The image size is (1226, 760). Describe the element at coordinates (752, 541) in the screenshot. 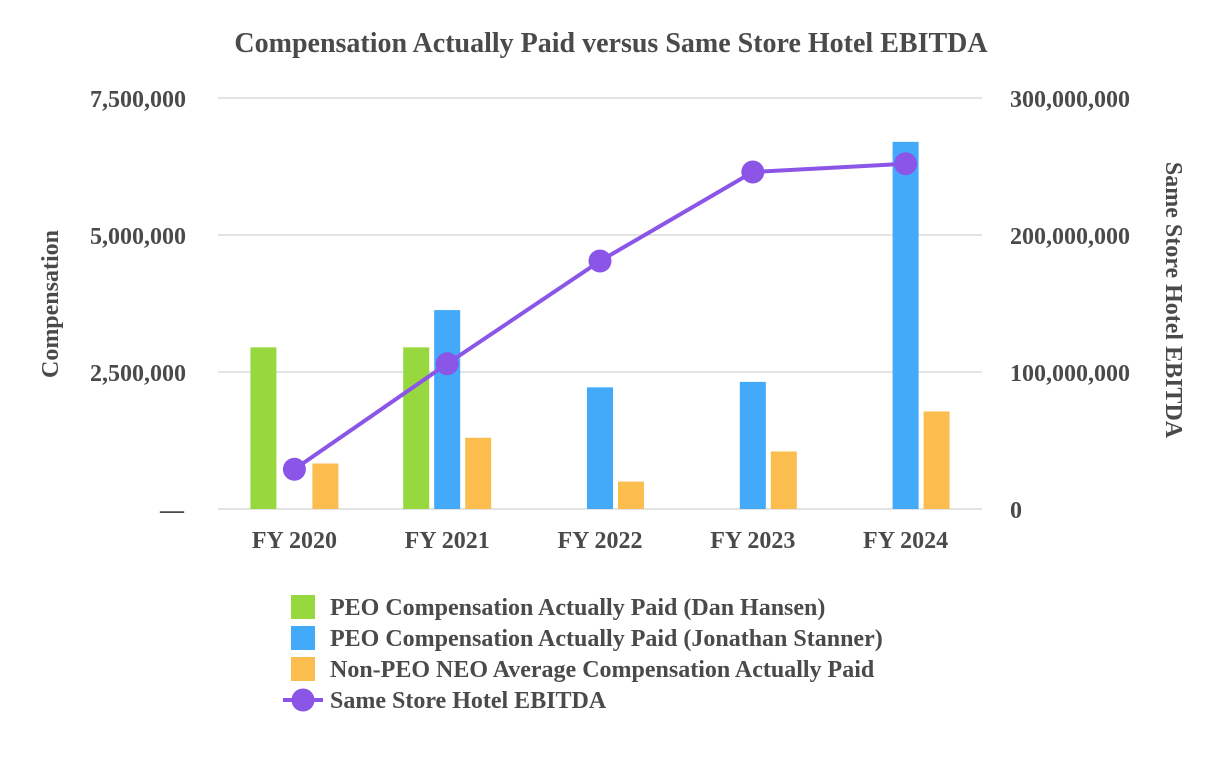

I see `x-tick-label: FY 2023` at that location.